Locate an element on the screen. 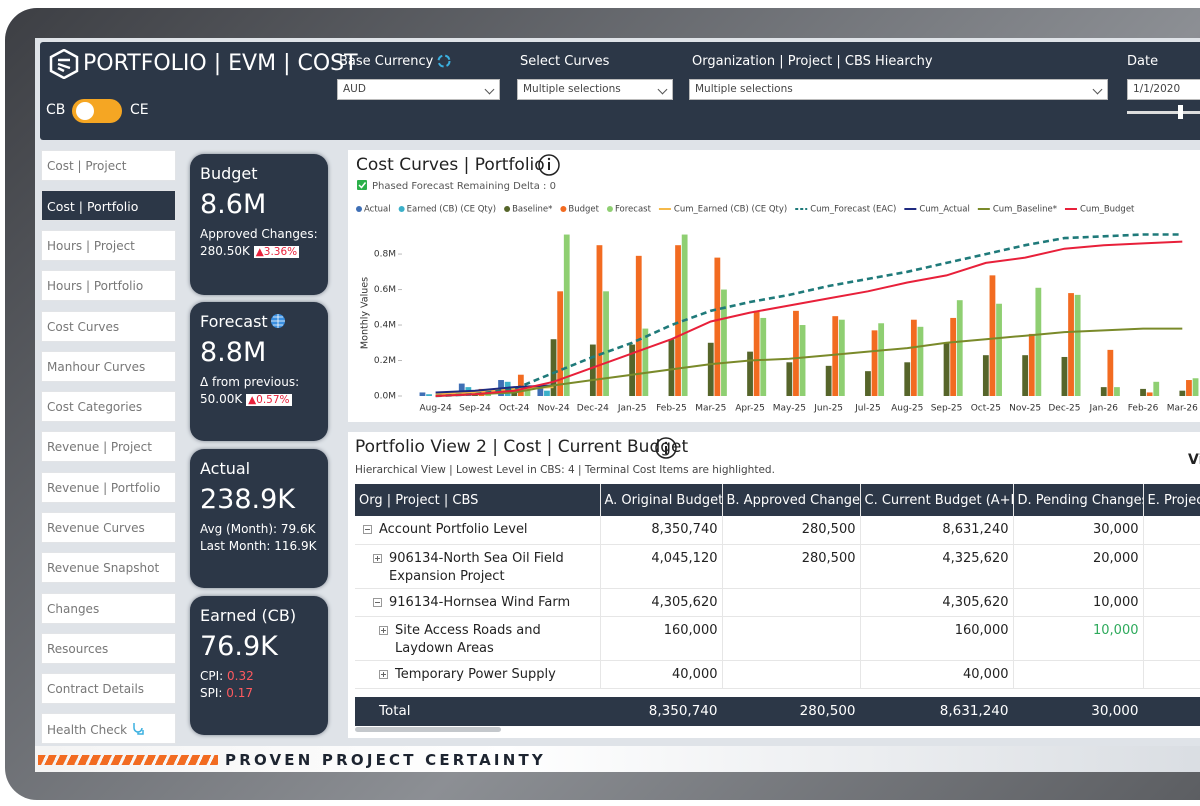 Image resolution: width=1200 pixels, height=806 pixels. toggle is located at coordinates (97, 111).